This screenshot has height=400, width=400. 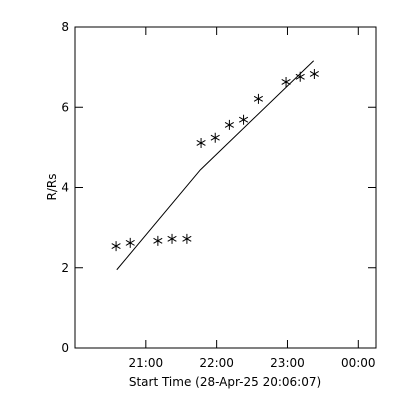 I want to click on y-tick-label: 2, so click(x=65, y=268).